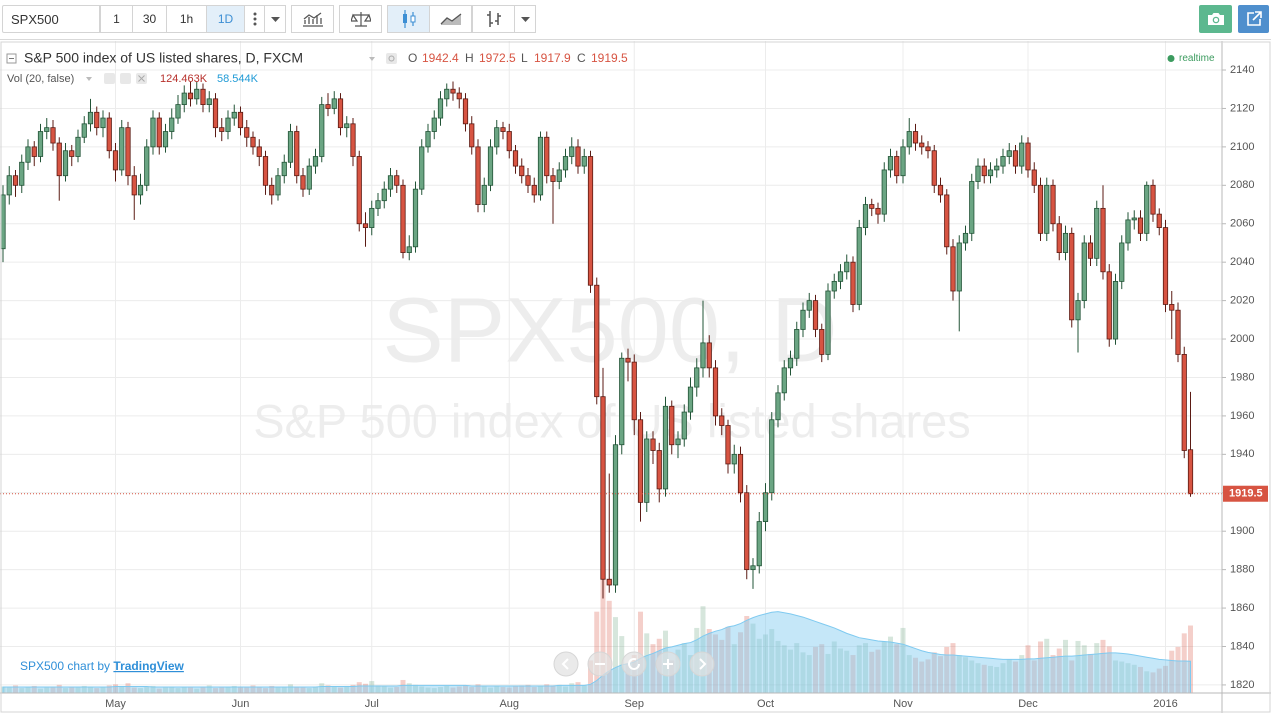  Describe the element at coordinates (391, 58) in the screenshot. I see `settings-icon` at that location.